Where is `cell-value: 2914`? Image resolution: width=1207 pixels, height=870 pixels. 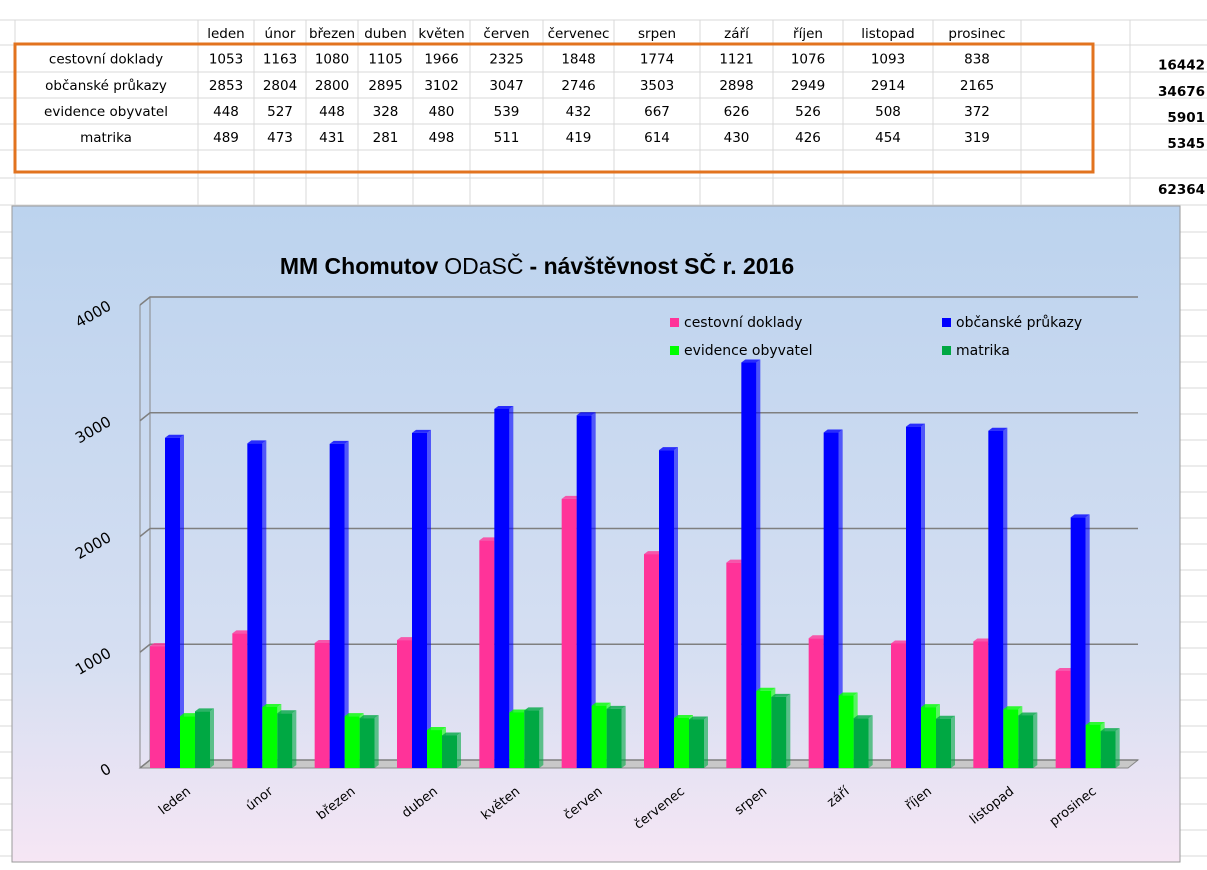
cell-value: 2914 is located at coordinates (888, 86).